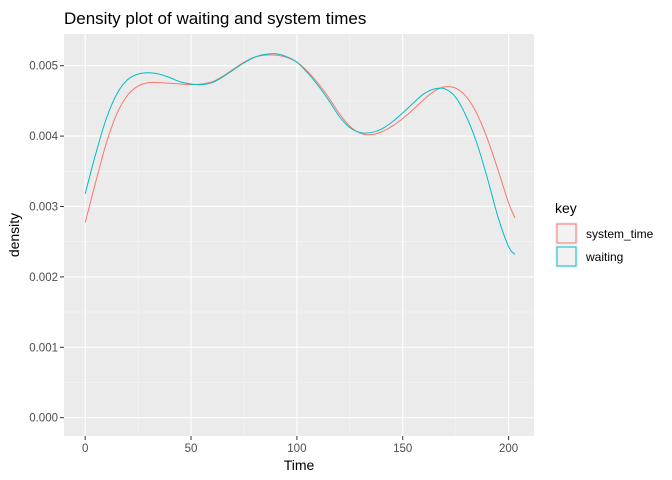 The height and width of the screenshot is (480, 672). I want to click on x-tick-label: 150, so click(402, 449).